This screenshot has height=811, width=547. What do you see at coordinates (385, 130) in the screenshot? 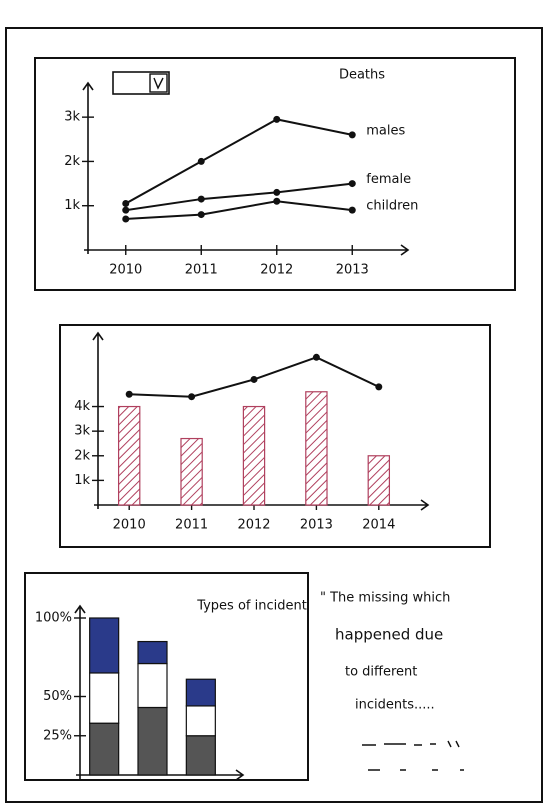
I see `series-label: males` at bounding box center [385, 130].